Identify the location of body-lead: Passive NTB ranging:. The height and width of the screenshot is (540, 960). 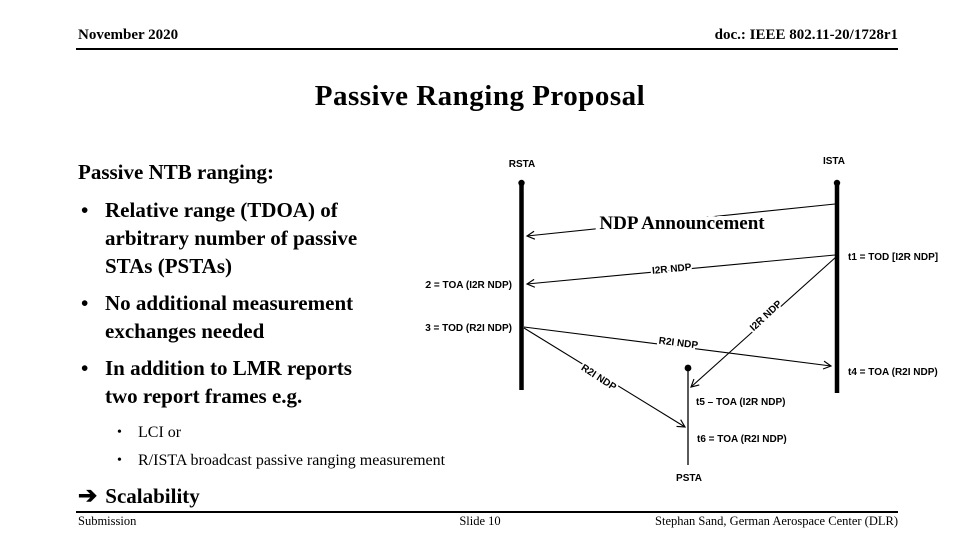
(176, 172).